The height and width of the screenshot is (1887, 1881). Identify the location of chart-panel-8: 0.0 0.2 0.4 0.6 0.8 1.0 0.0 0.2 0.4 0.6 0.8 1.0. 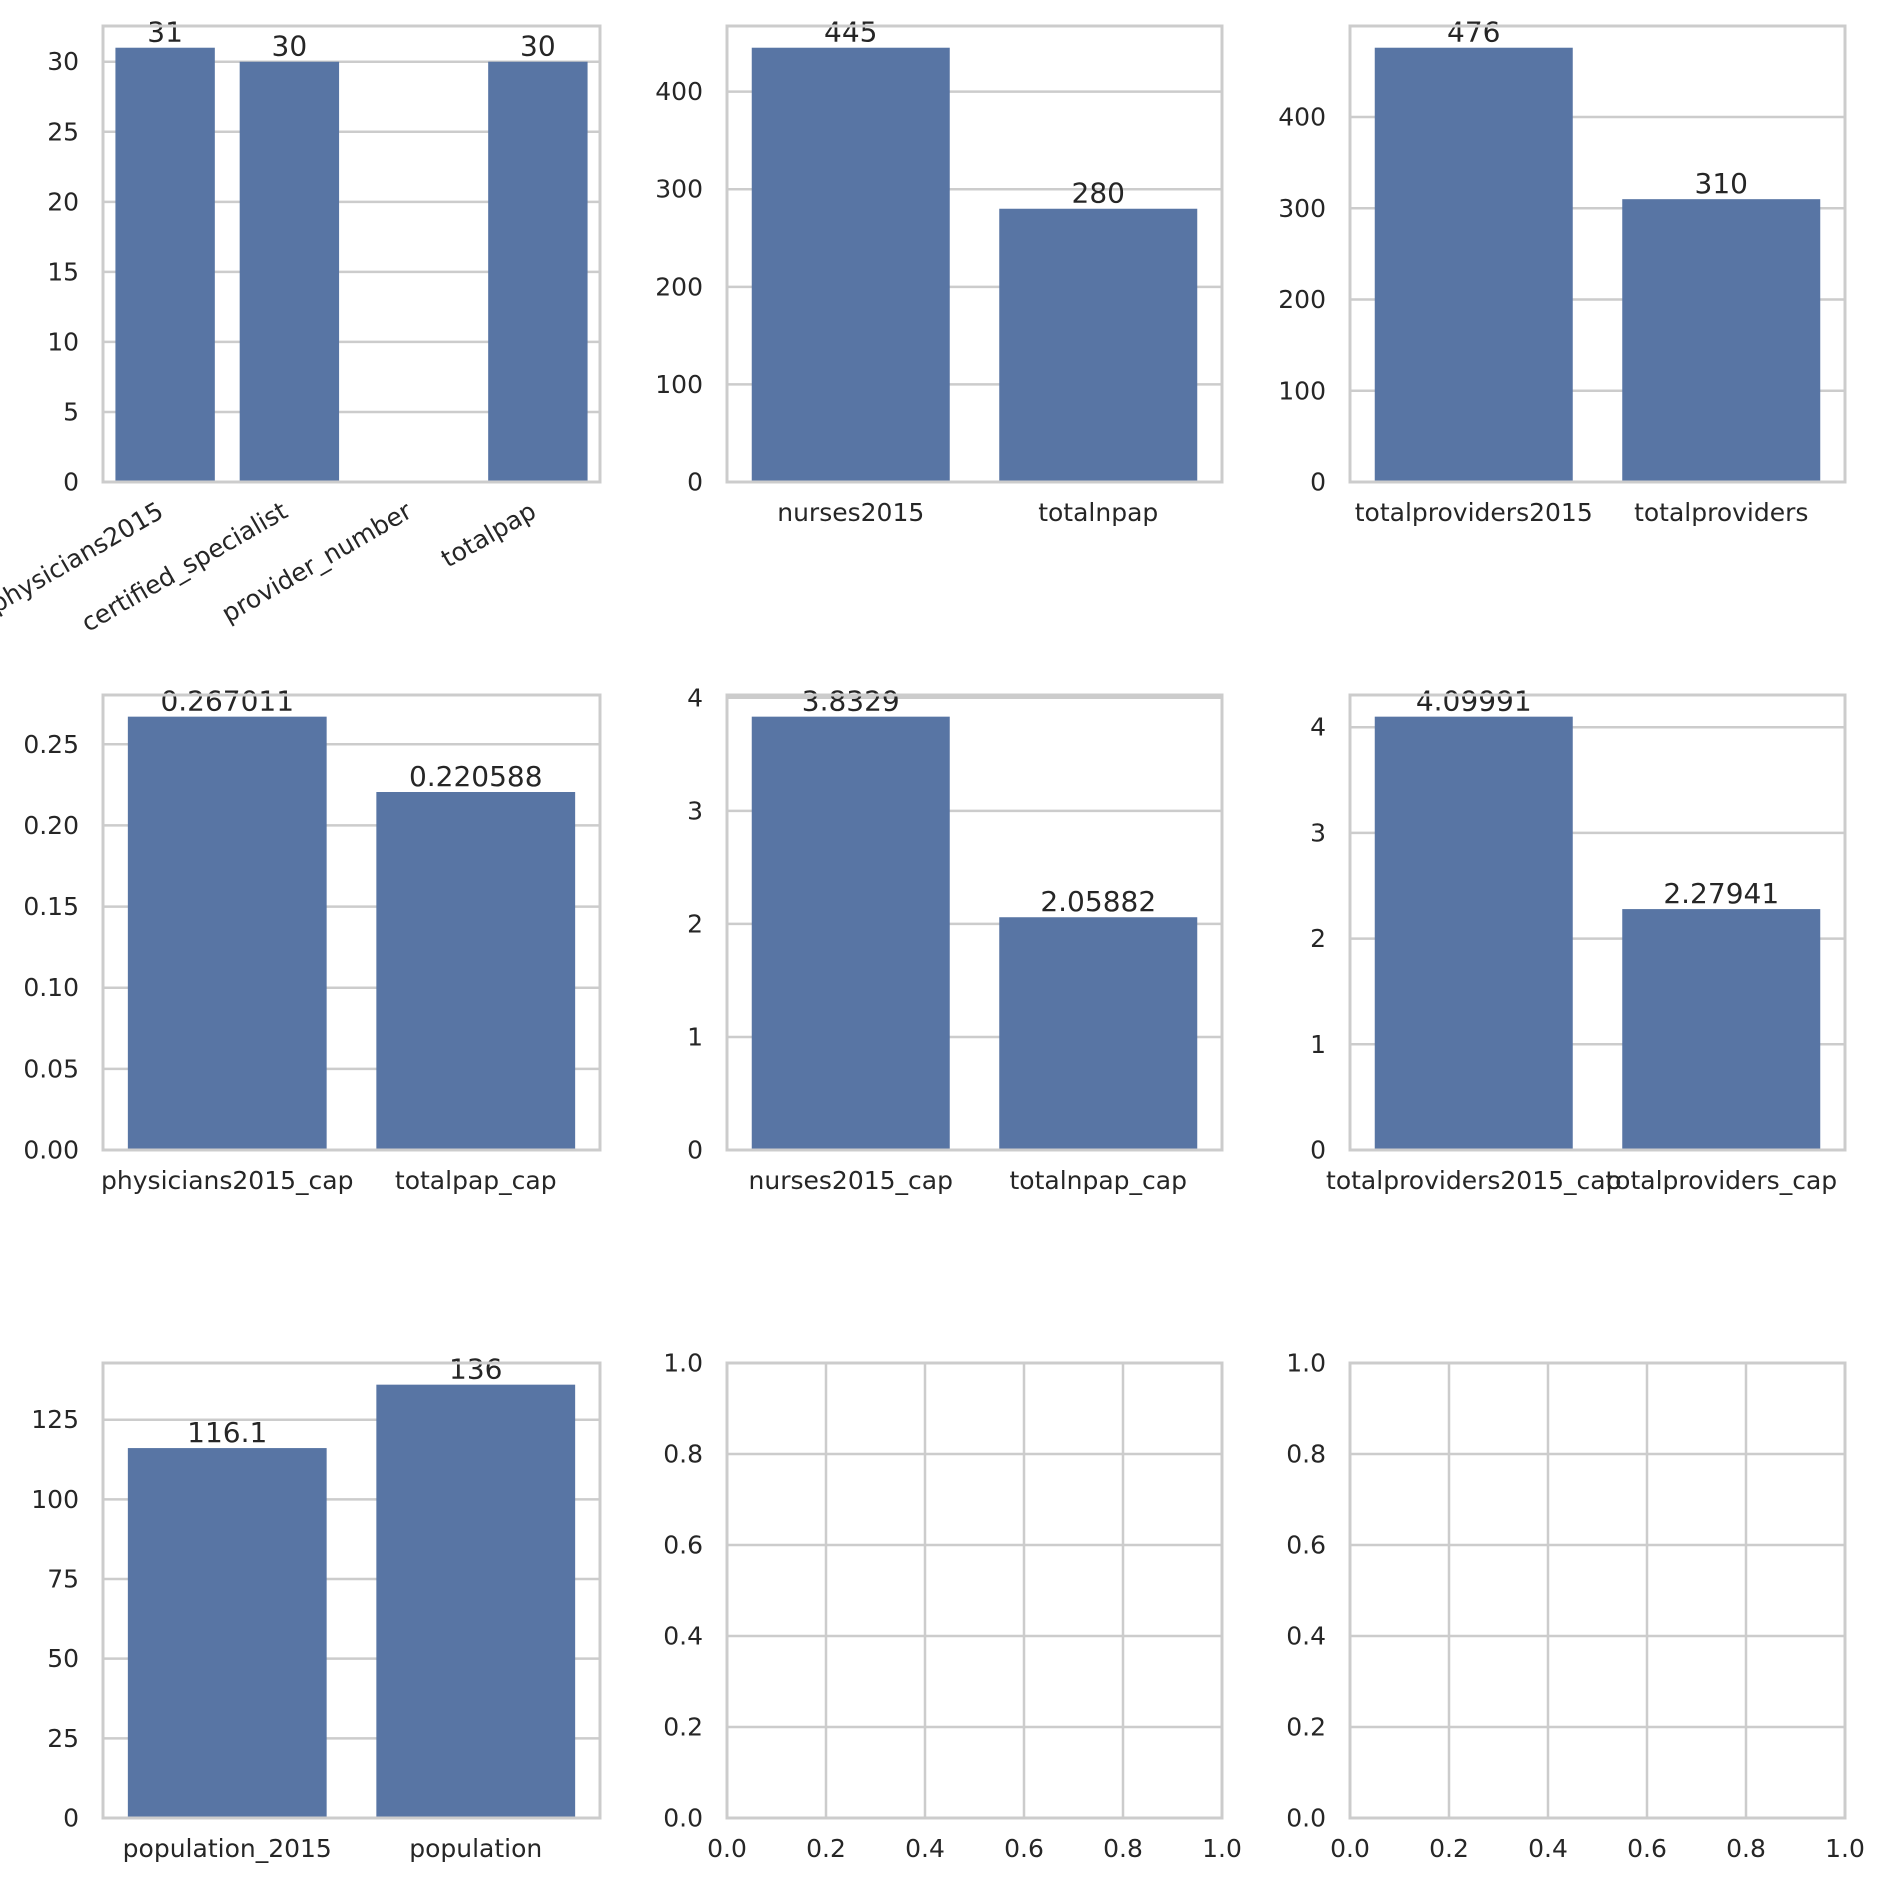
(952, 1606).